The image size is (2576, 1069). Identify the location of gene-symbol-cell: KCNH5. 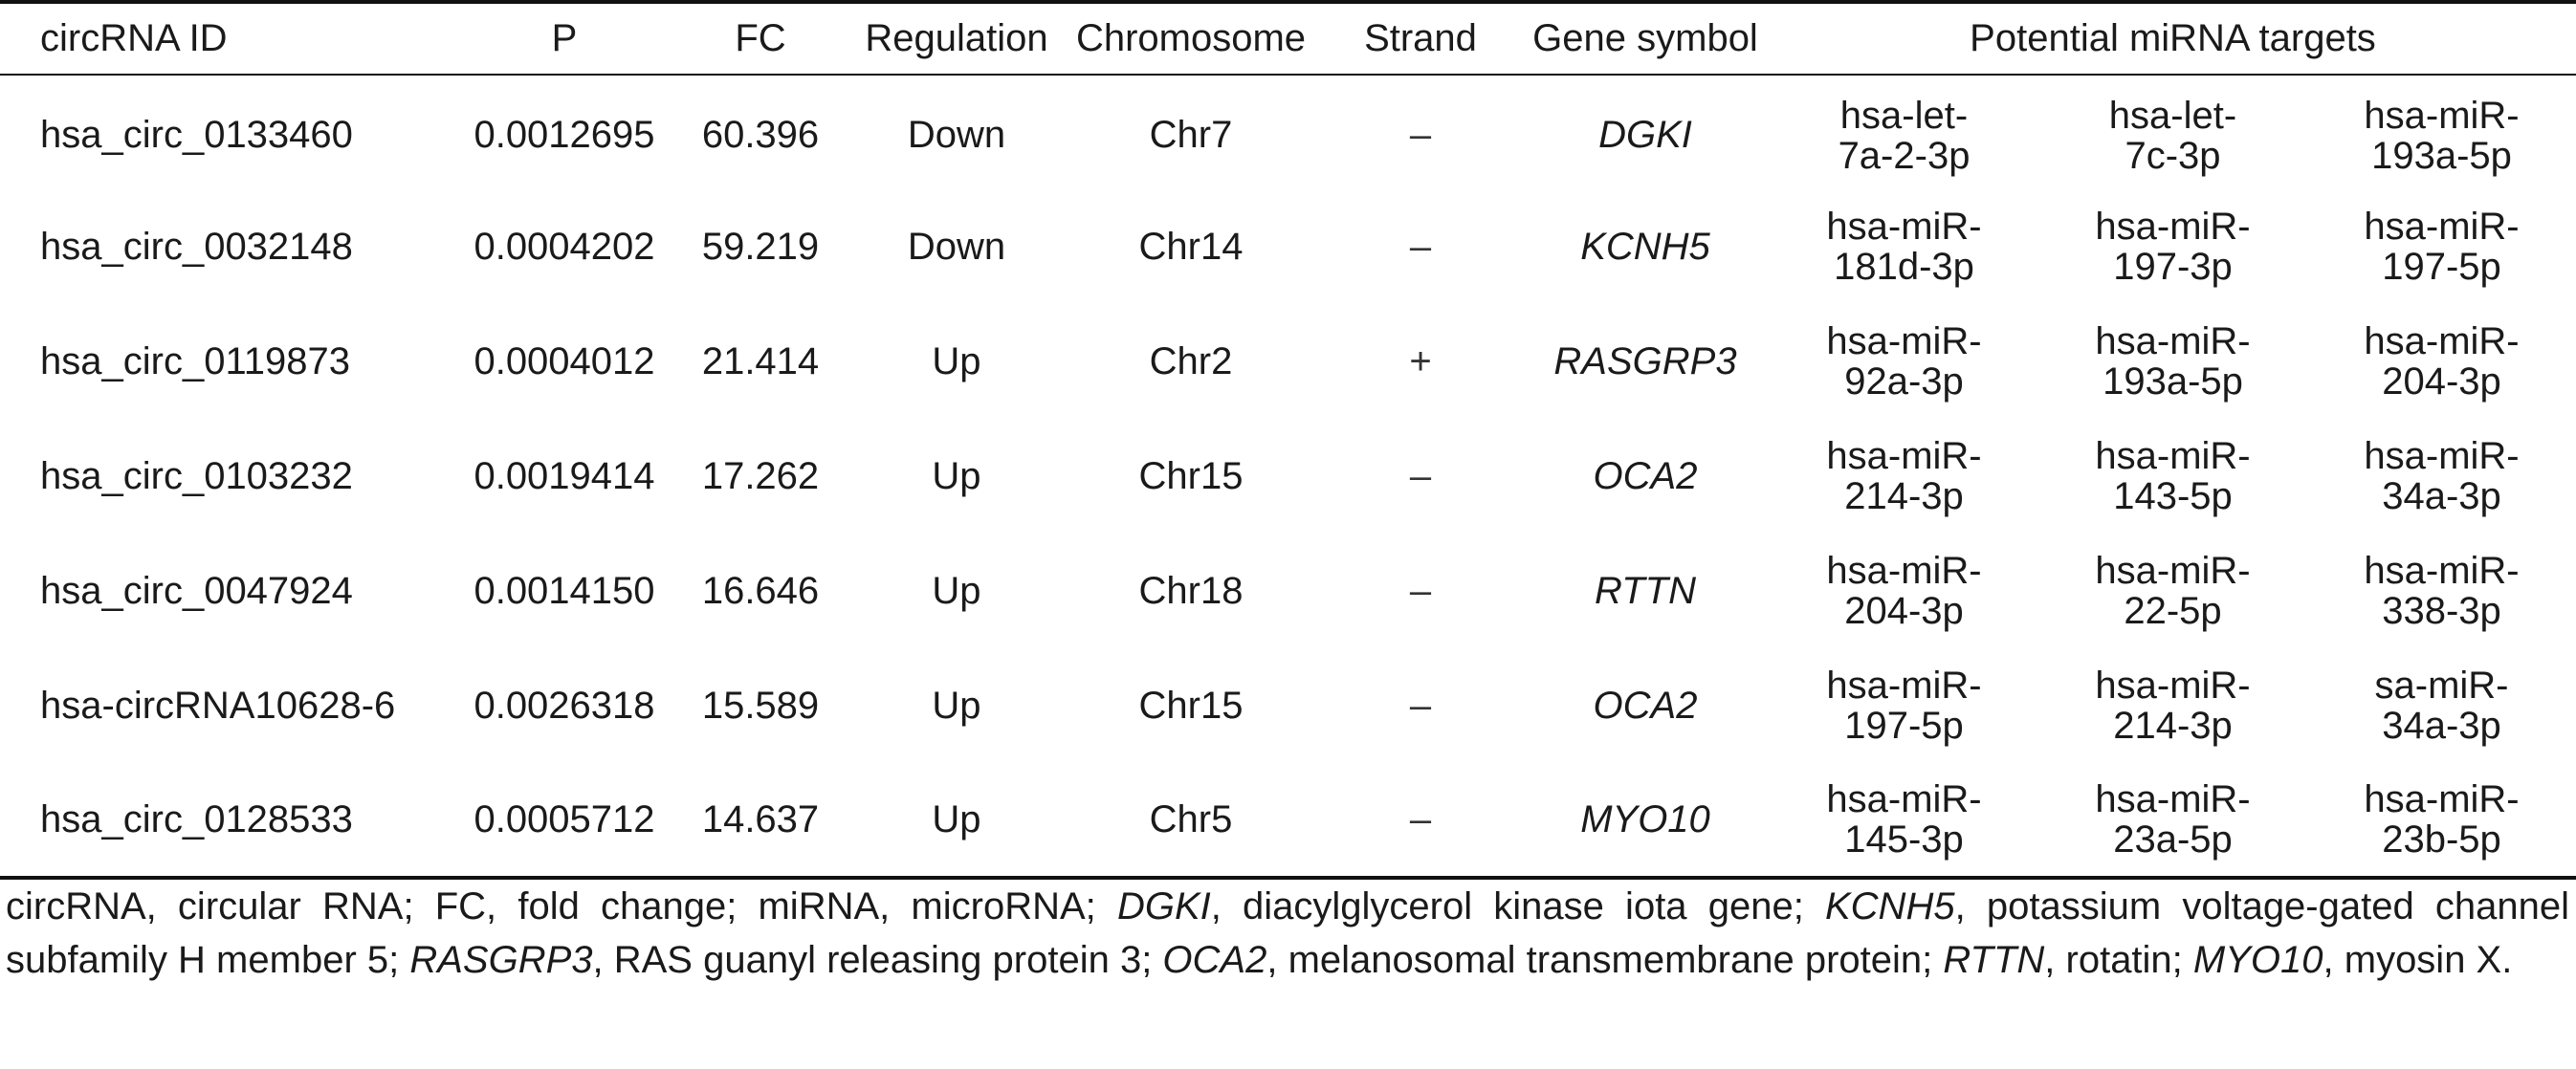
(1645, 246).